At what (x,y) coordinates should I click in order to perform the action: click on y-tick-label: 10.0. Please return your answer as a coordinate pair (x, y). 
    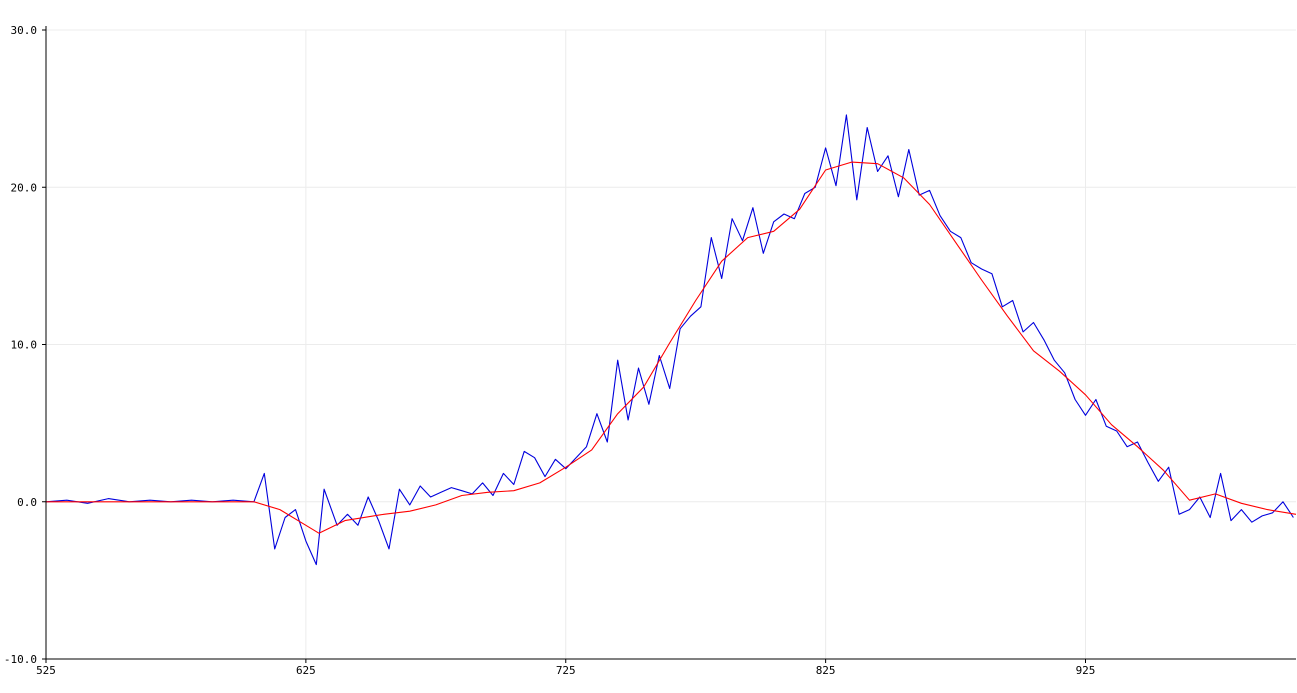
    Looking at the image, I should click on (24, 345).